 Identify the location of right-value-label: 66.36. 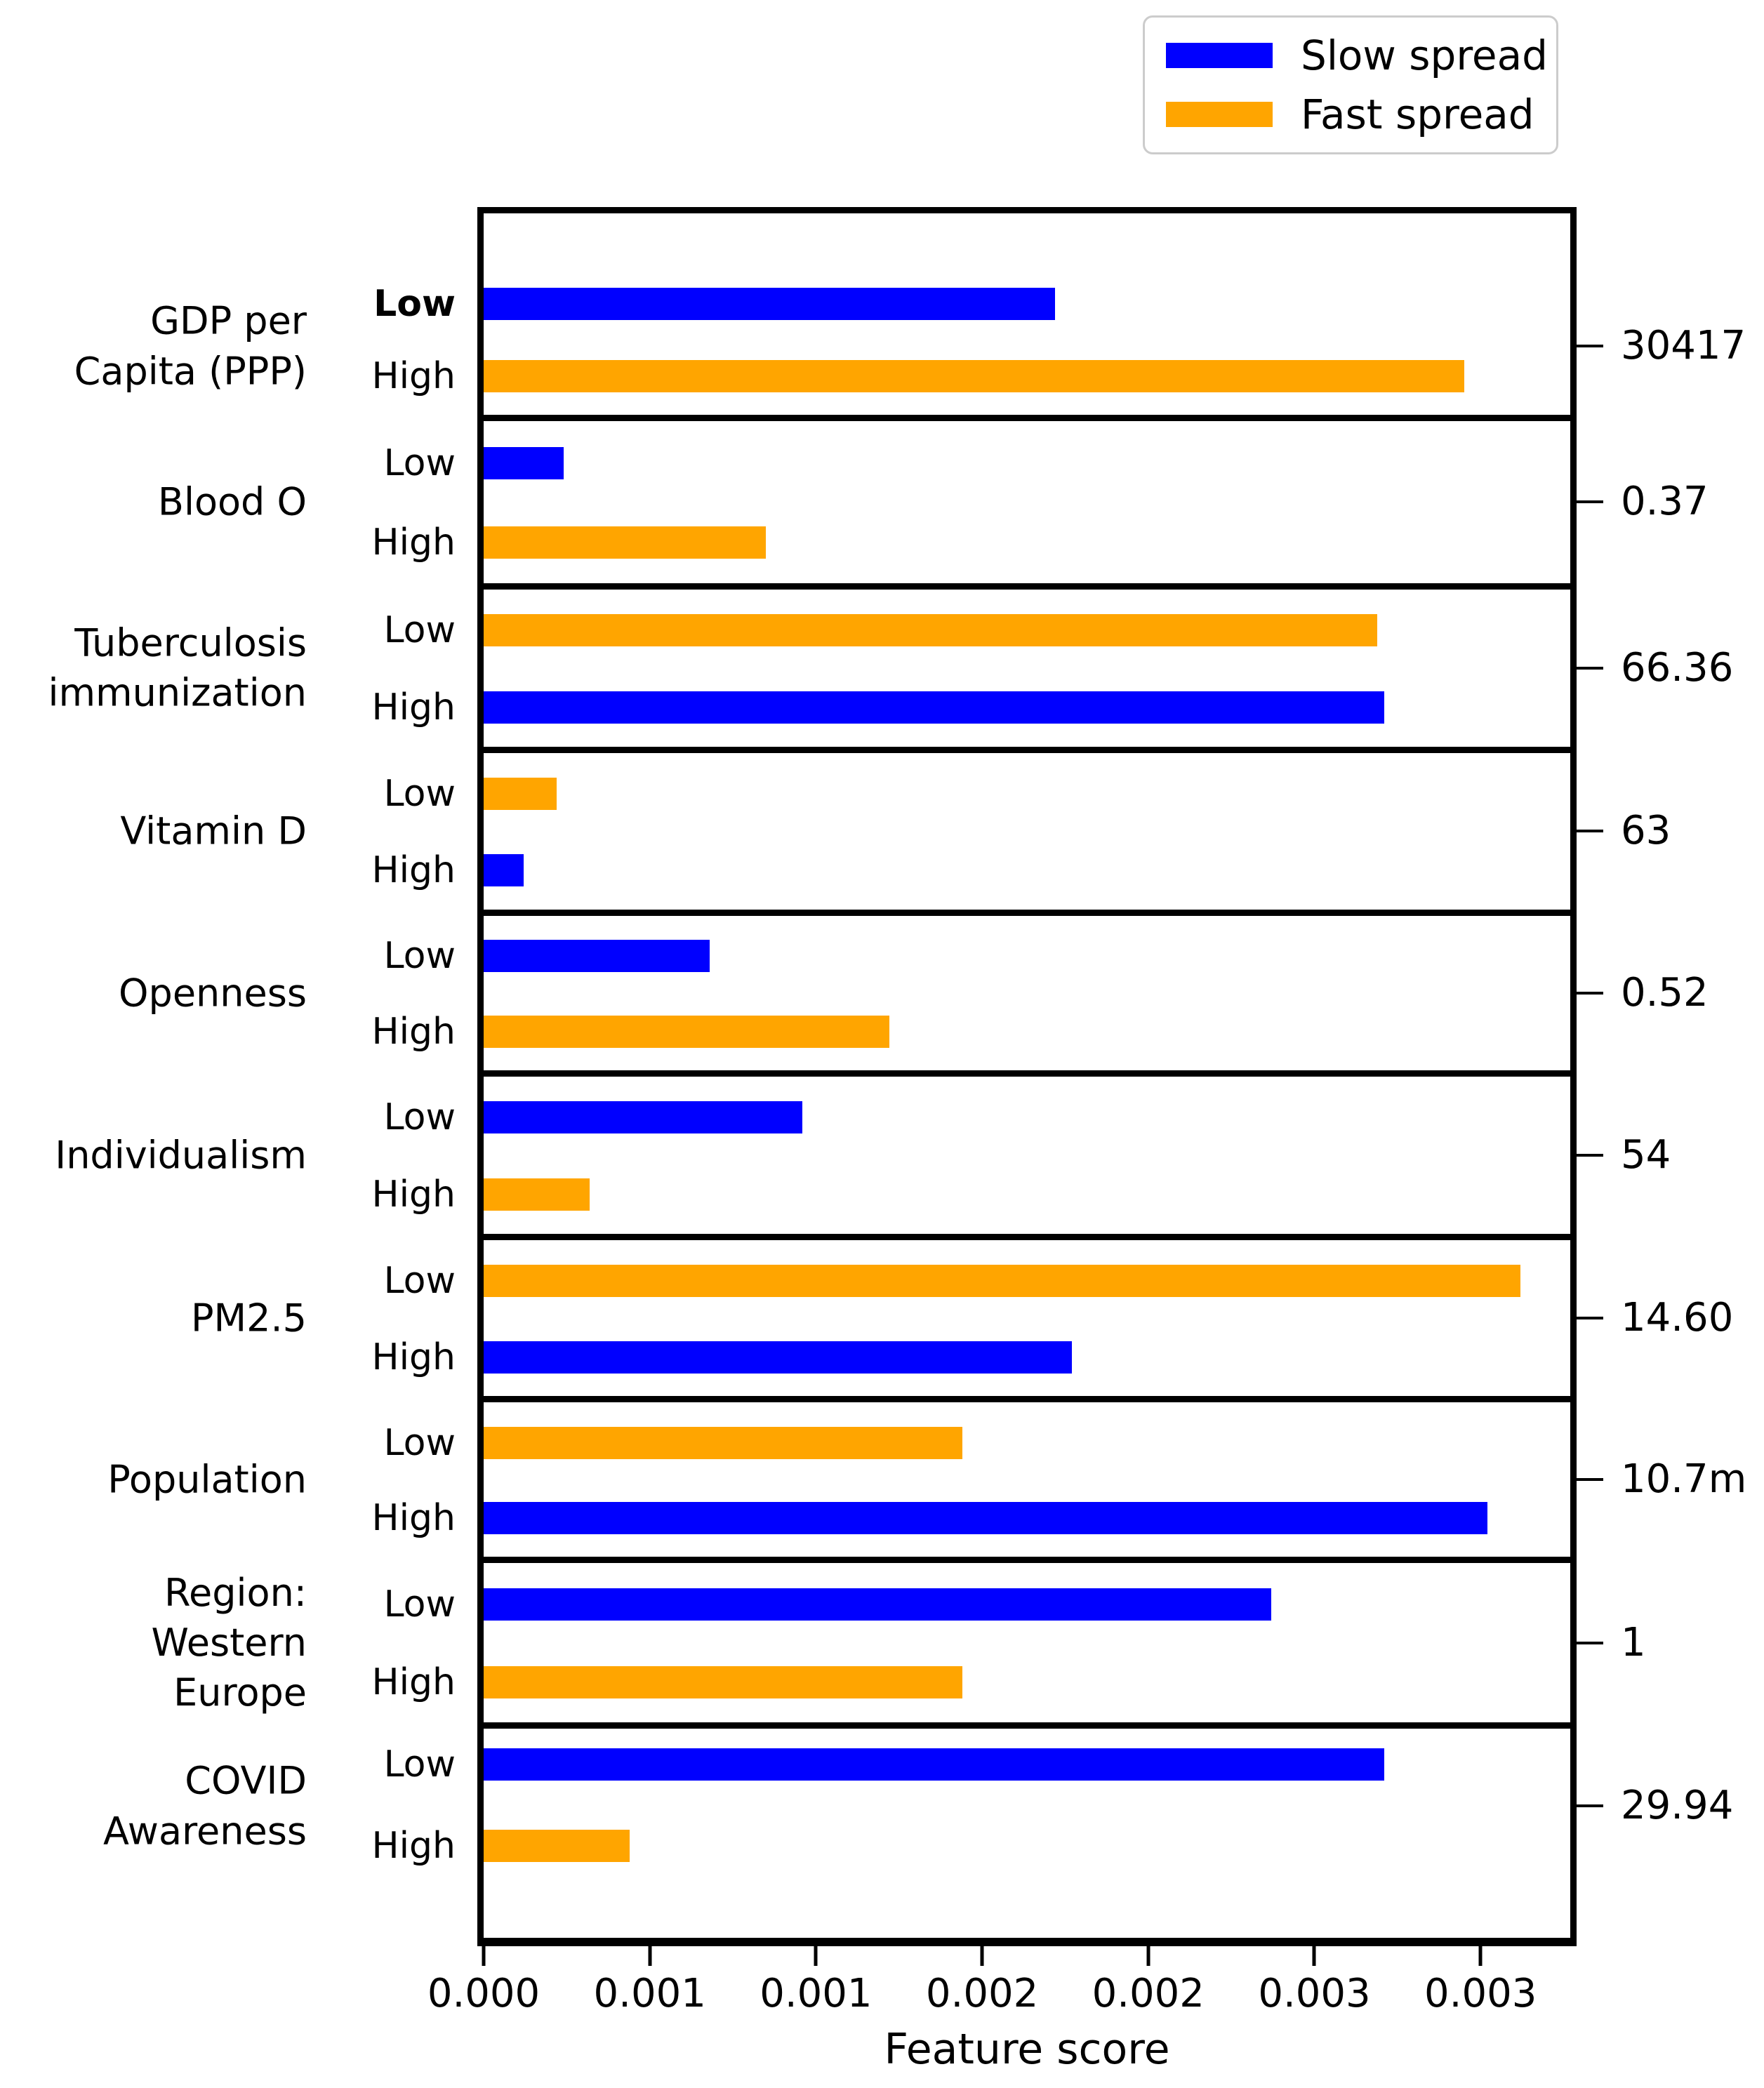
(1677, 668).